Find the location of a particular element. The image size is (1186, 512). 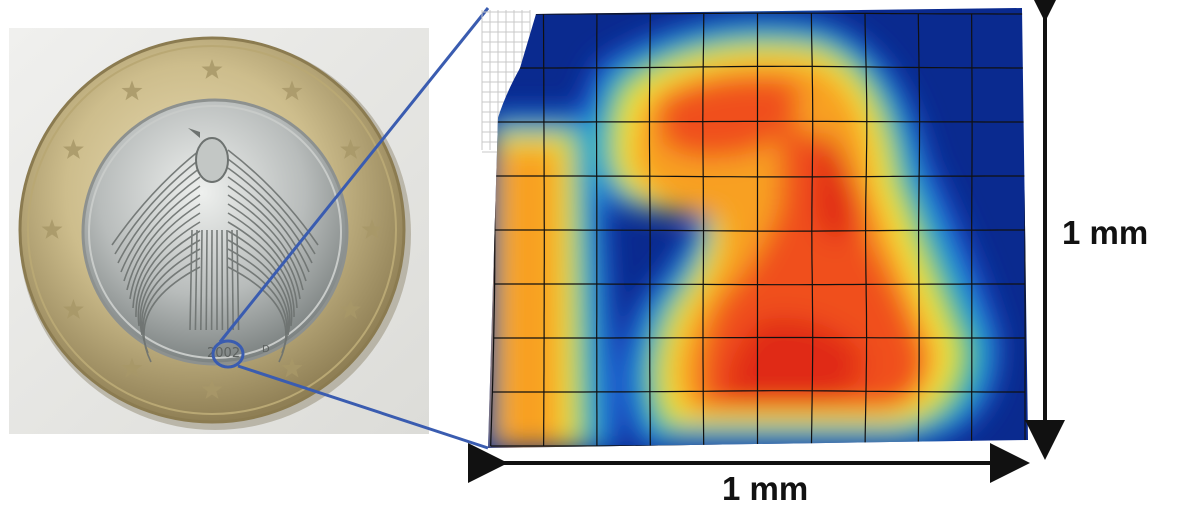

height-label: 1 mm is located at coordinates (1105, 232).